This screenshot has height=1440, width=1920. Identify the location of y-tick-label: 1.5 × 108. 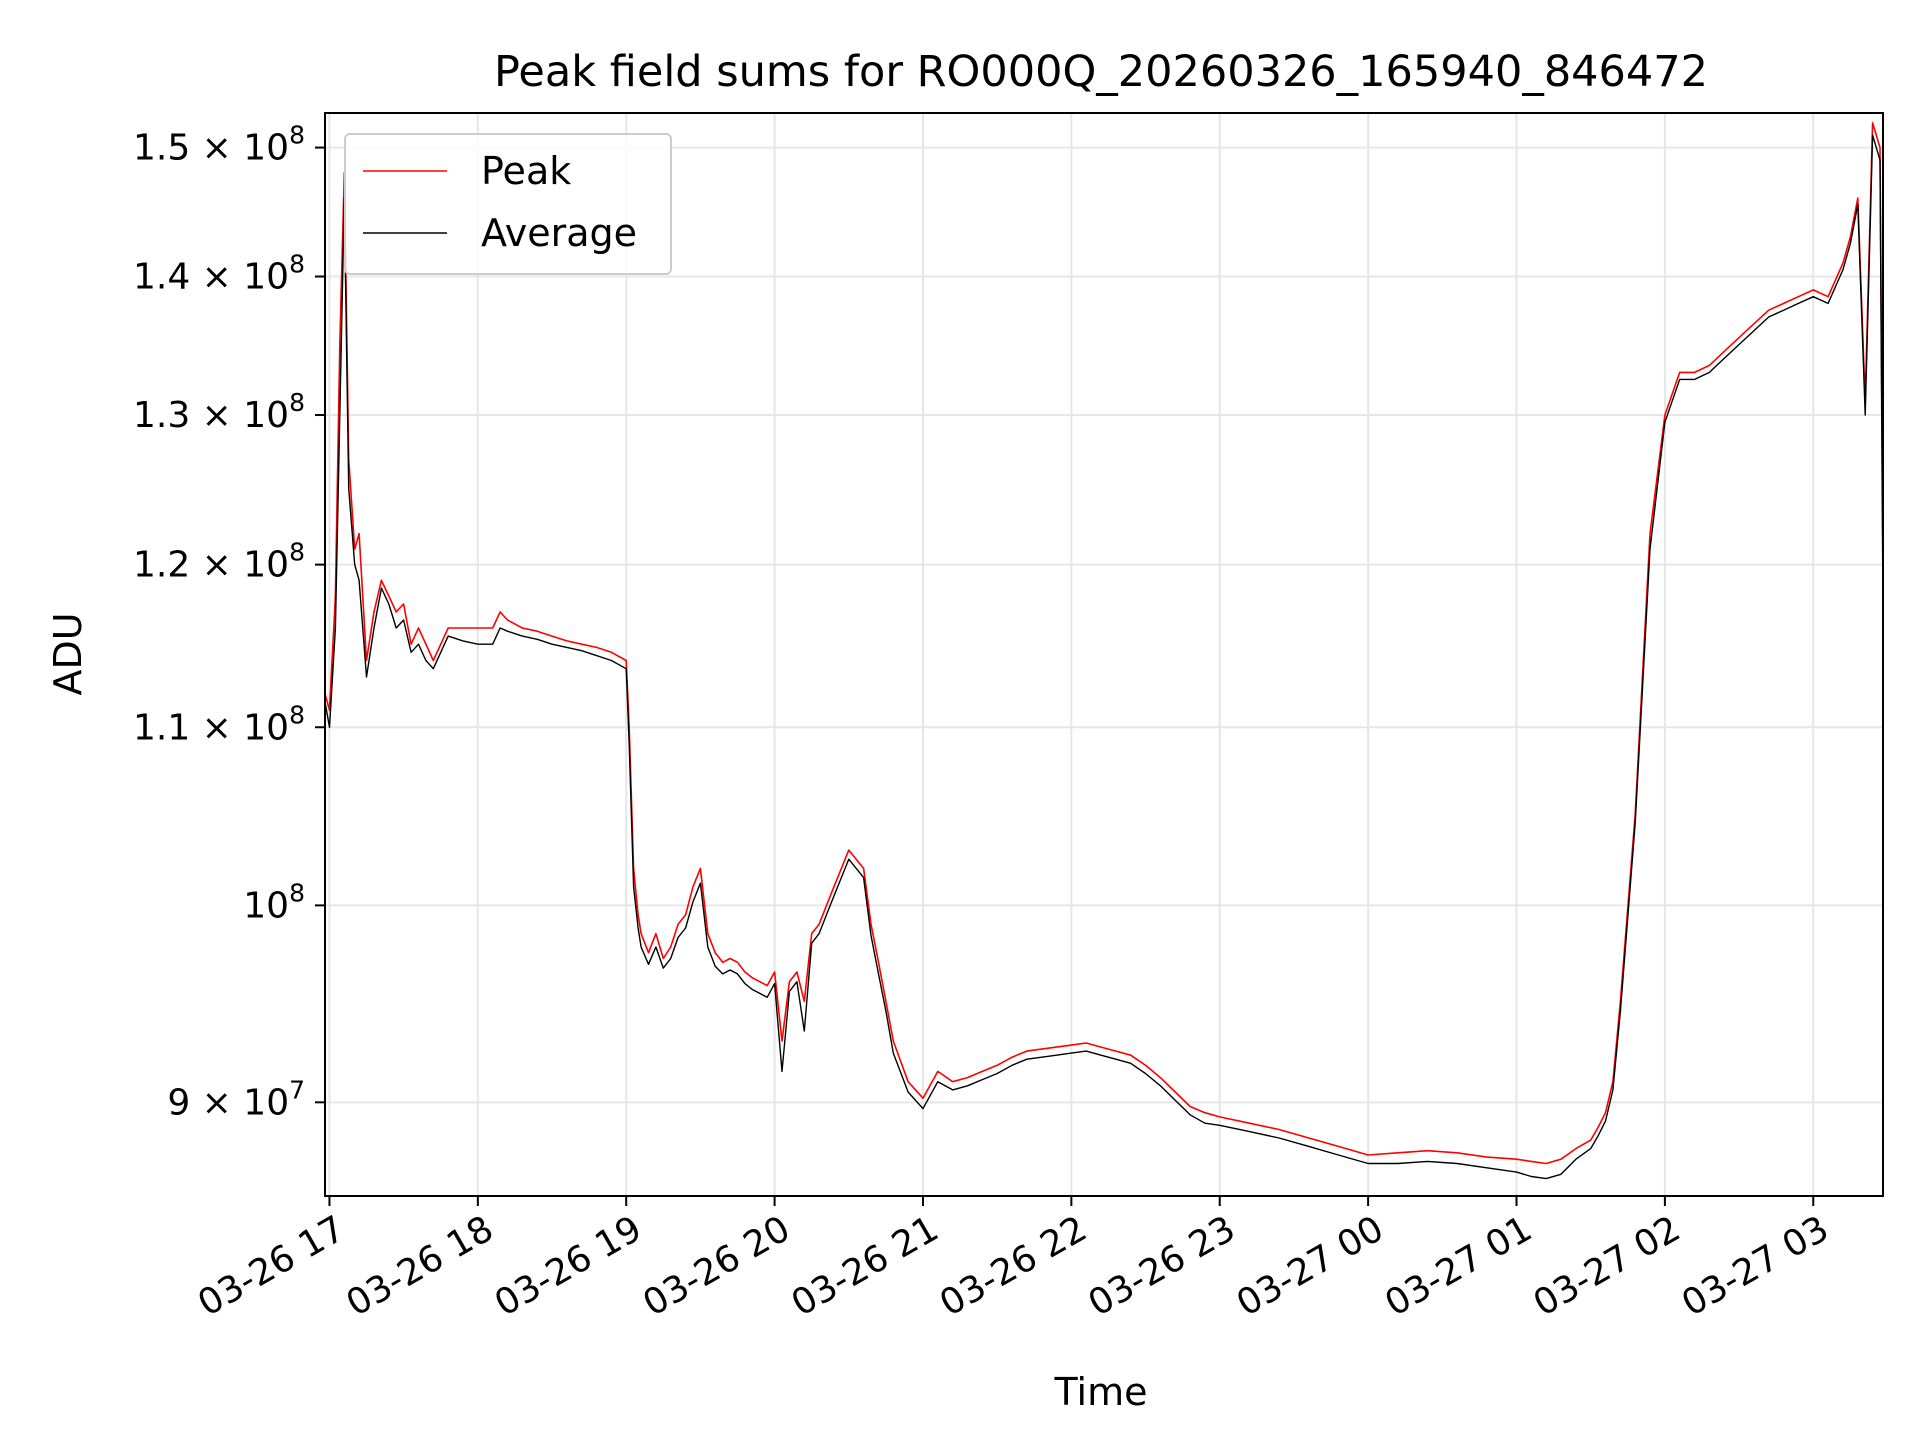
(219, 145).